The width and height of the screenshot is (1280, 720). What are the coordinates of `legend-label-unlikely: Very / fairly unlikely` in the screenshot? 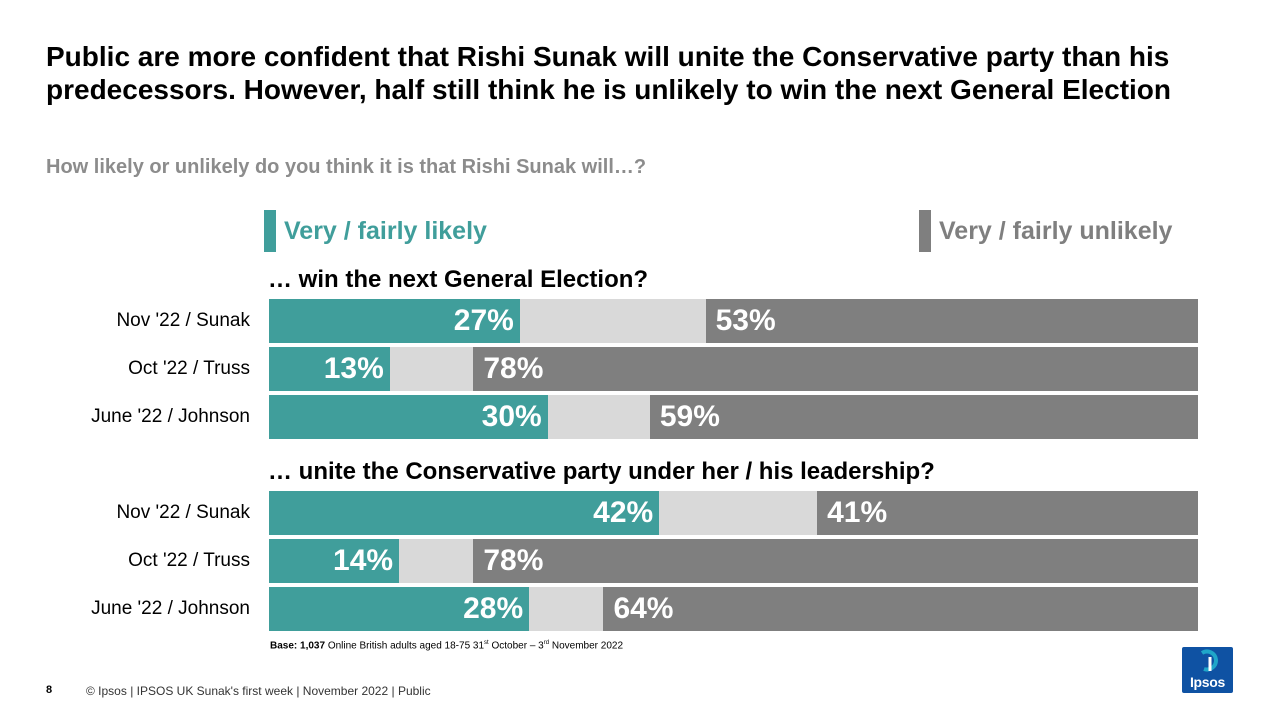 It's located at (1056, 230).